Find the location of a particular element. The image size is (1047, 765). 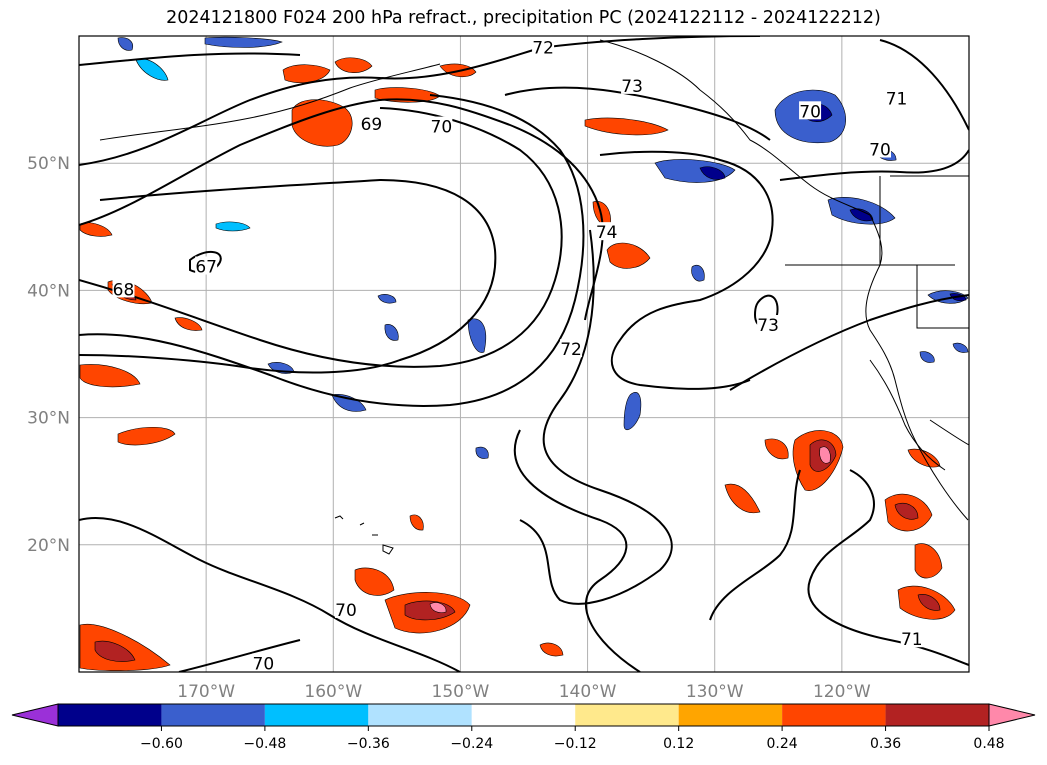

longitude-label: 170°W is located at coordinates (206, 692).